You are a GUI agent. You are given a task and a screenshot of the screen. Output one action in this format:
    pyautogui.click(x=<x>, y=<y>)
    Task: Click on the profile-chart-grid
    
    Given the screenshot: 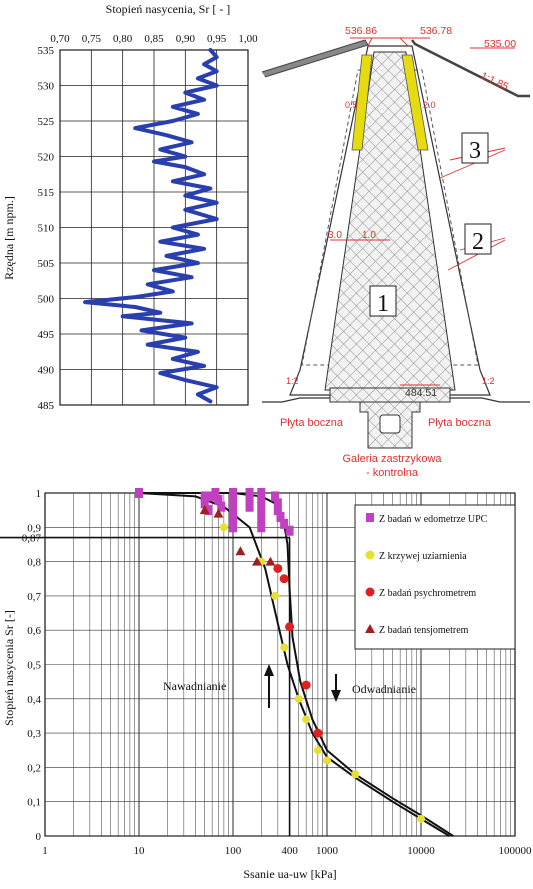 What is the action you would take?
    pyautogui.click(x=154, y=227)
    